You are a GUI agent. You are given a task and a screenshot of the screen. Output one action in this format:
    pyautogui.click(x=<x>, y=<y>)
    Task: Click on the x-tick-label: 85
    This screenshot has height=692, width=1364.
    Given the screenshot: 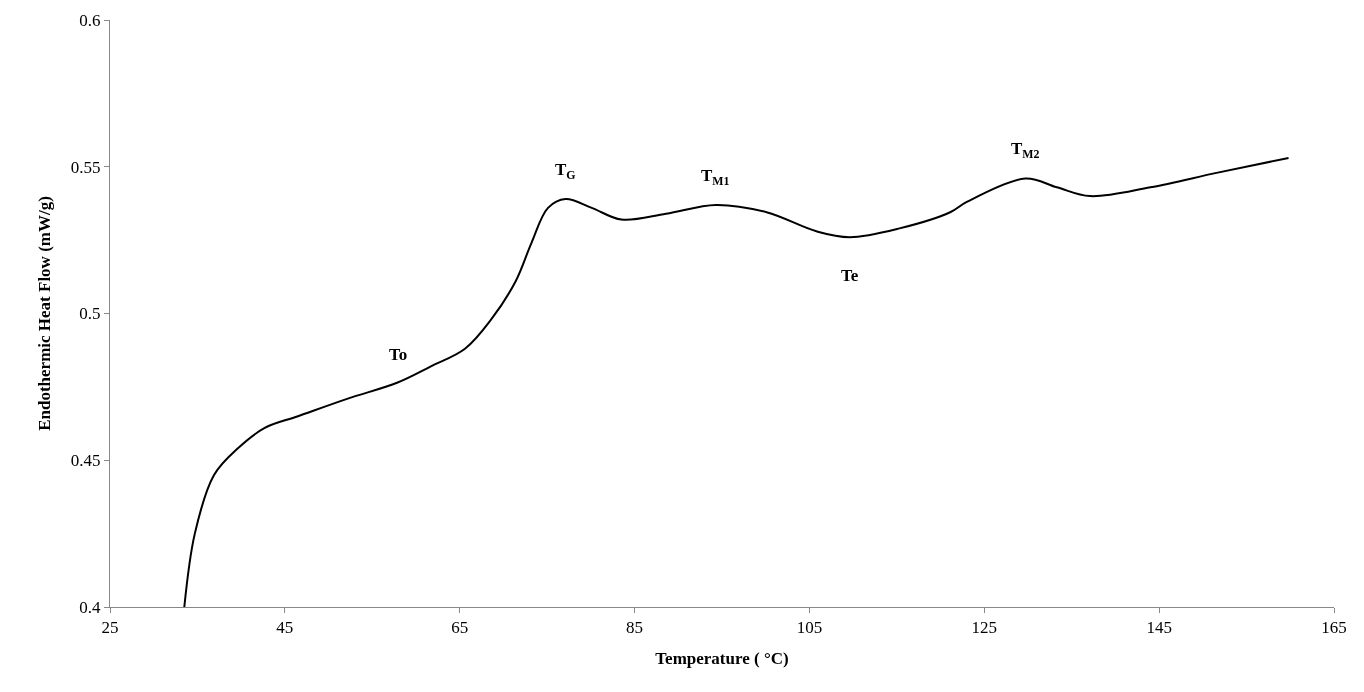 What is the action you would take?
    pyautogui.click(x=635, y=628)
    